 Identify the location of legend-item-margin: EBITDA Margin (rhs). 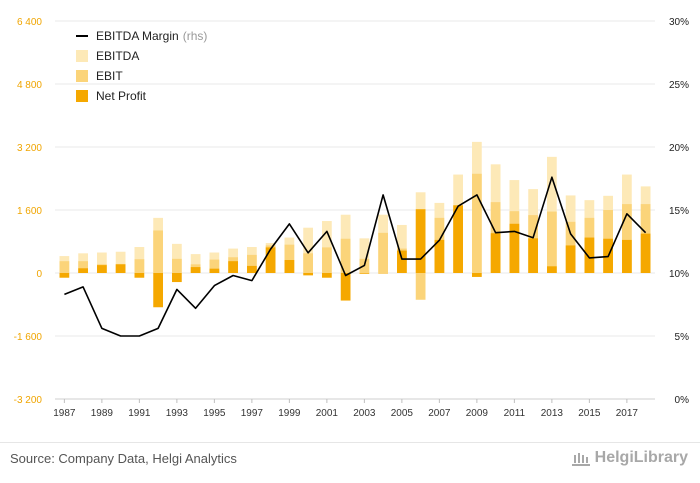
(141, 36).